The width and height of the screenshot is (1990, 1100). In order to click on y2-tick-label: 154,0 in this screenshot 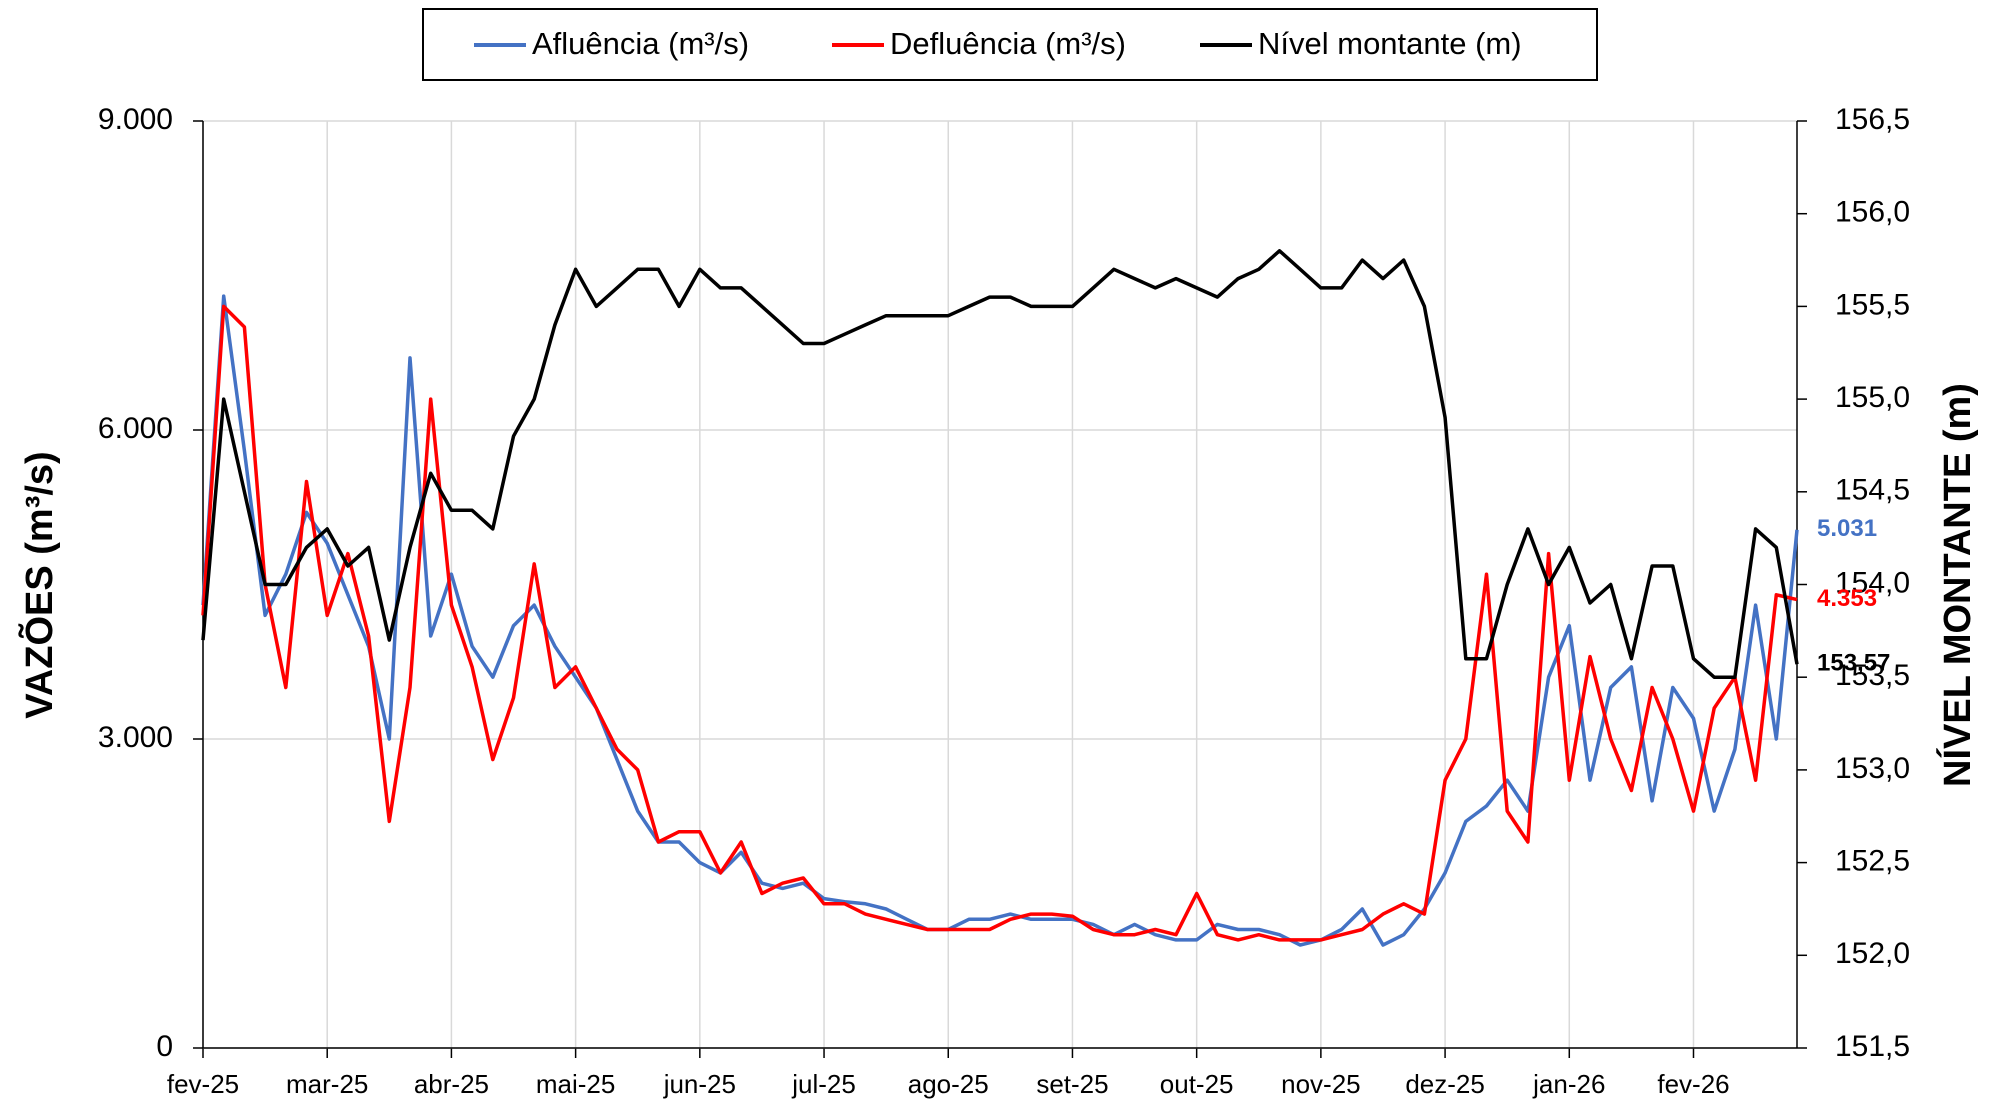, I will do `click(1872, 582)`.